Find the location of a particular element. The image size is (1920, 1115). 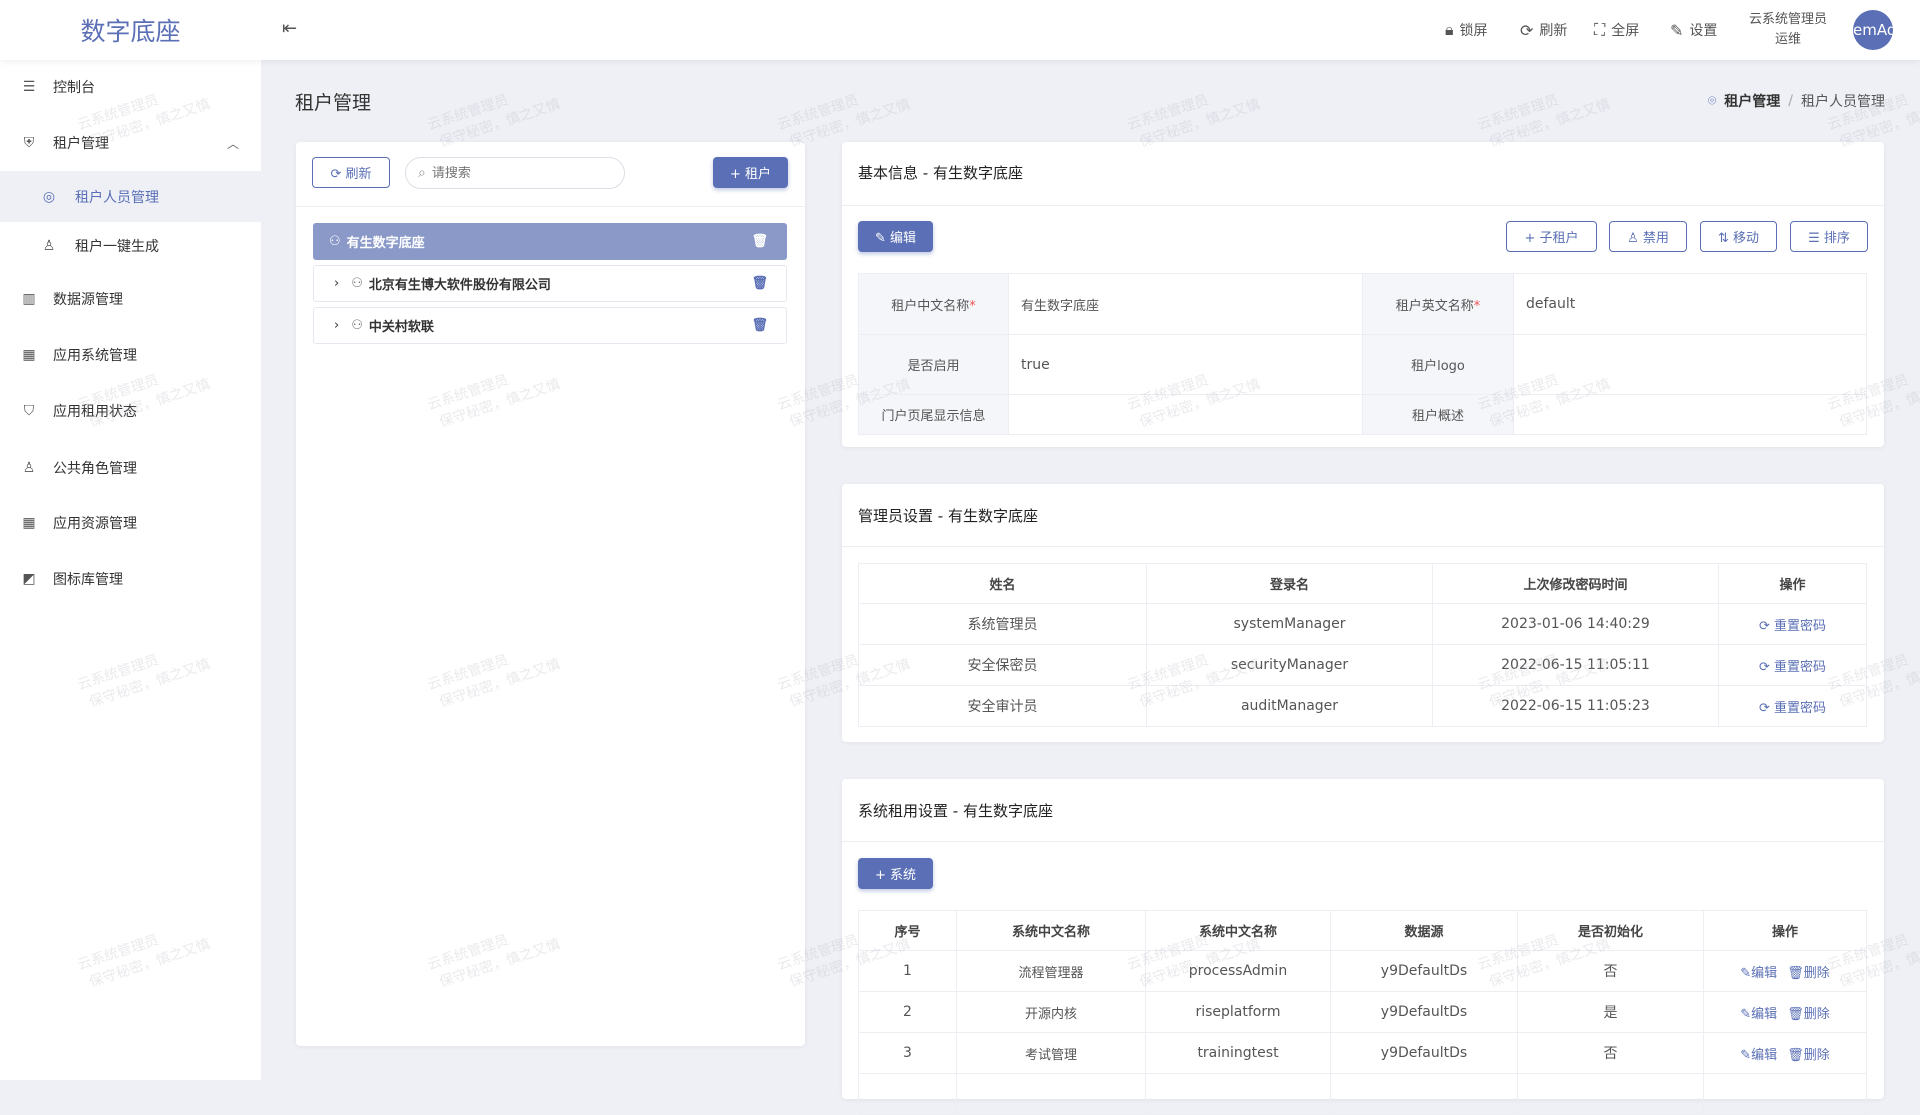

lock-icon: 🔒︎ is located at coordinates (1449, 29).